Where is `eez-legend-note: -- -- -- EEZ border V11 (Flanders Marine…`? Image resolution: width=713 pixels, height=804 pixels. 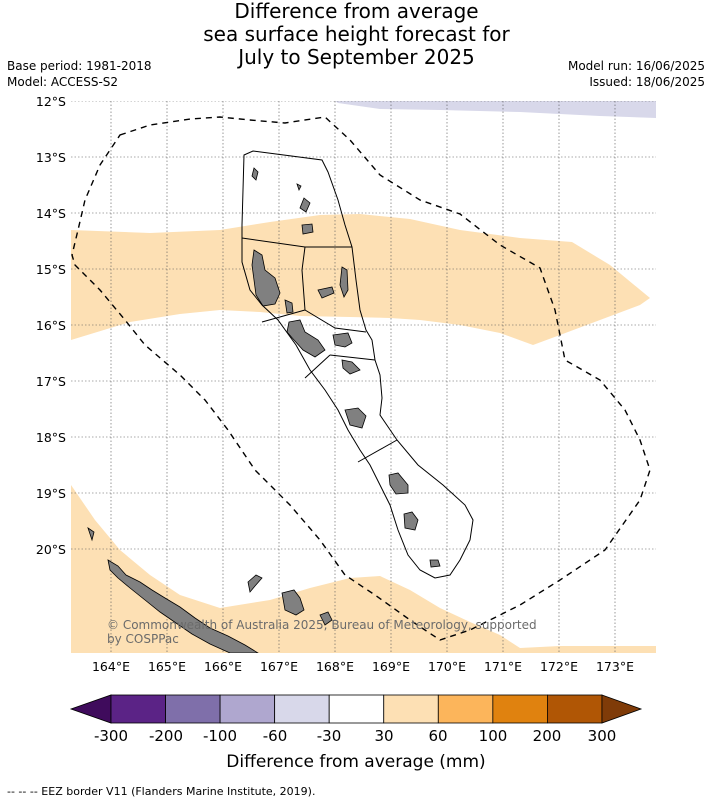
eez-legend-note: -- -- -- EEZ border V11 (Flanders Marine… is located at coordinates (161, 791).